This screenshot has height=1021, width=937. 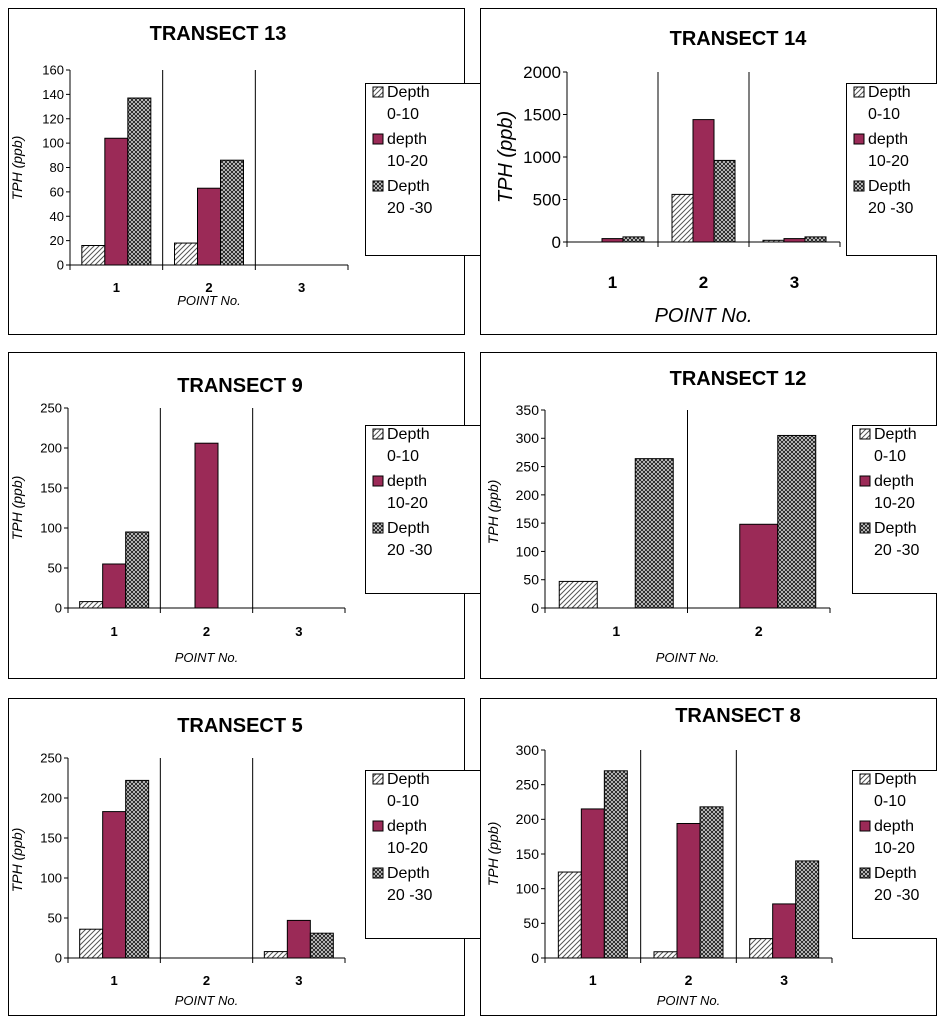 What do you see at coordinates (547, 199) in the screenshot?
I see `y-tick-label: 500` at bounding box center [547, 199].